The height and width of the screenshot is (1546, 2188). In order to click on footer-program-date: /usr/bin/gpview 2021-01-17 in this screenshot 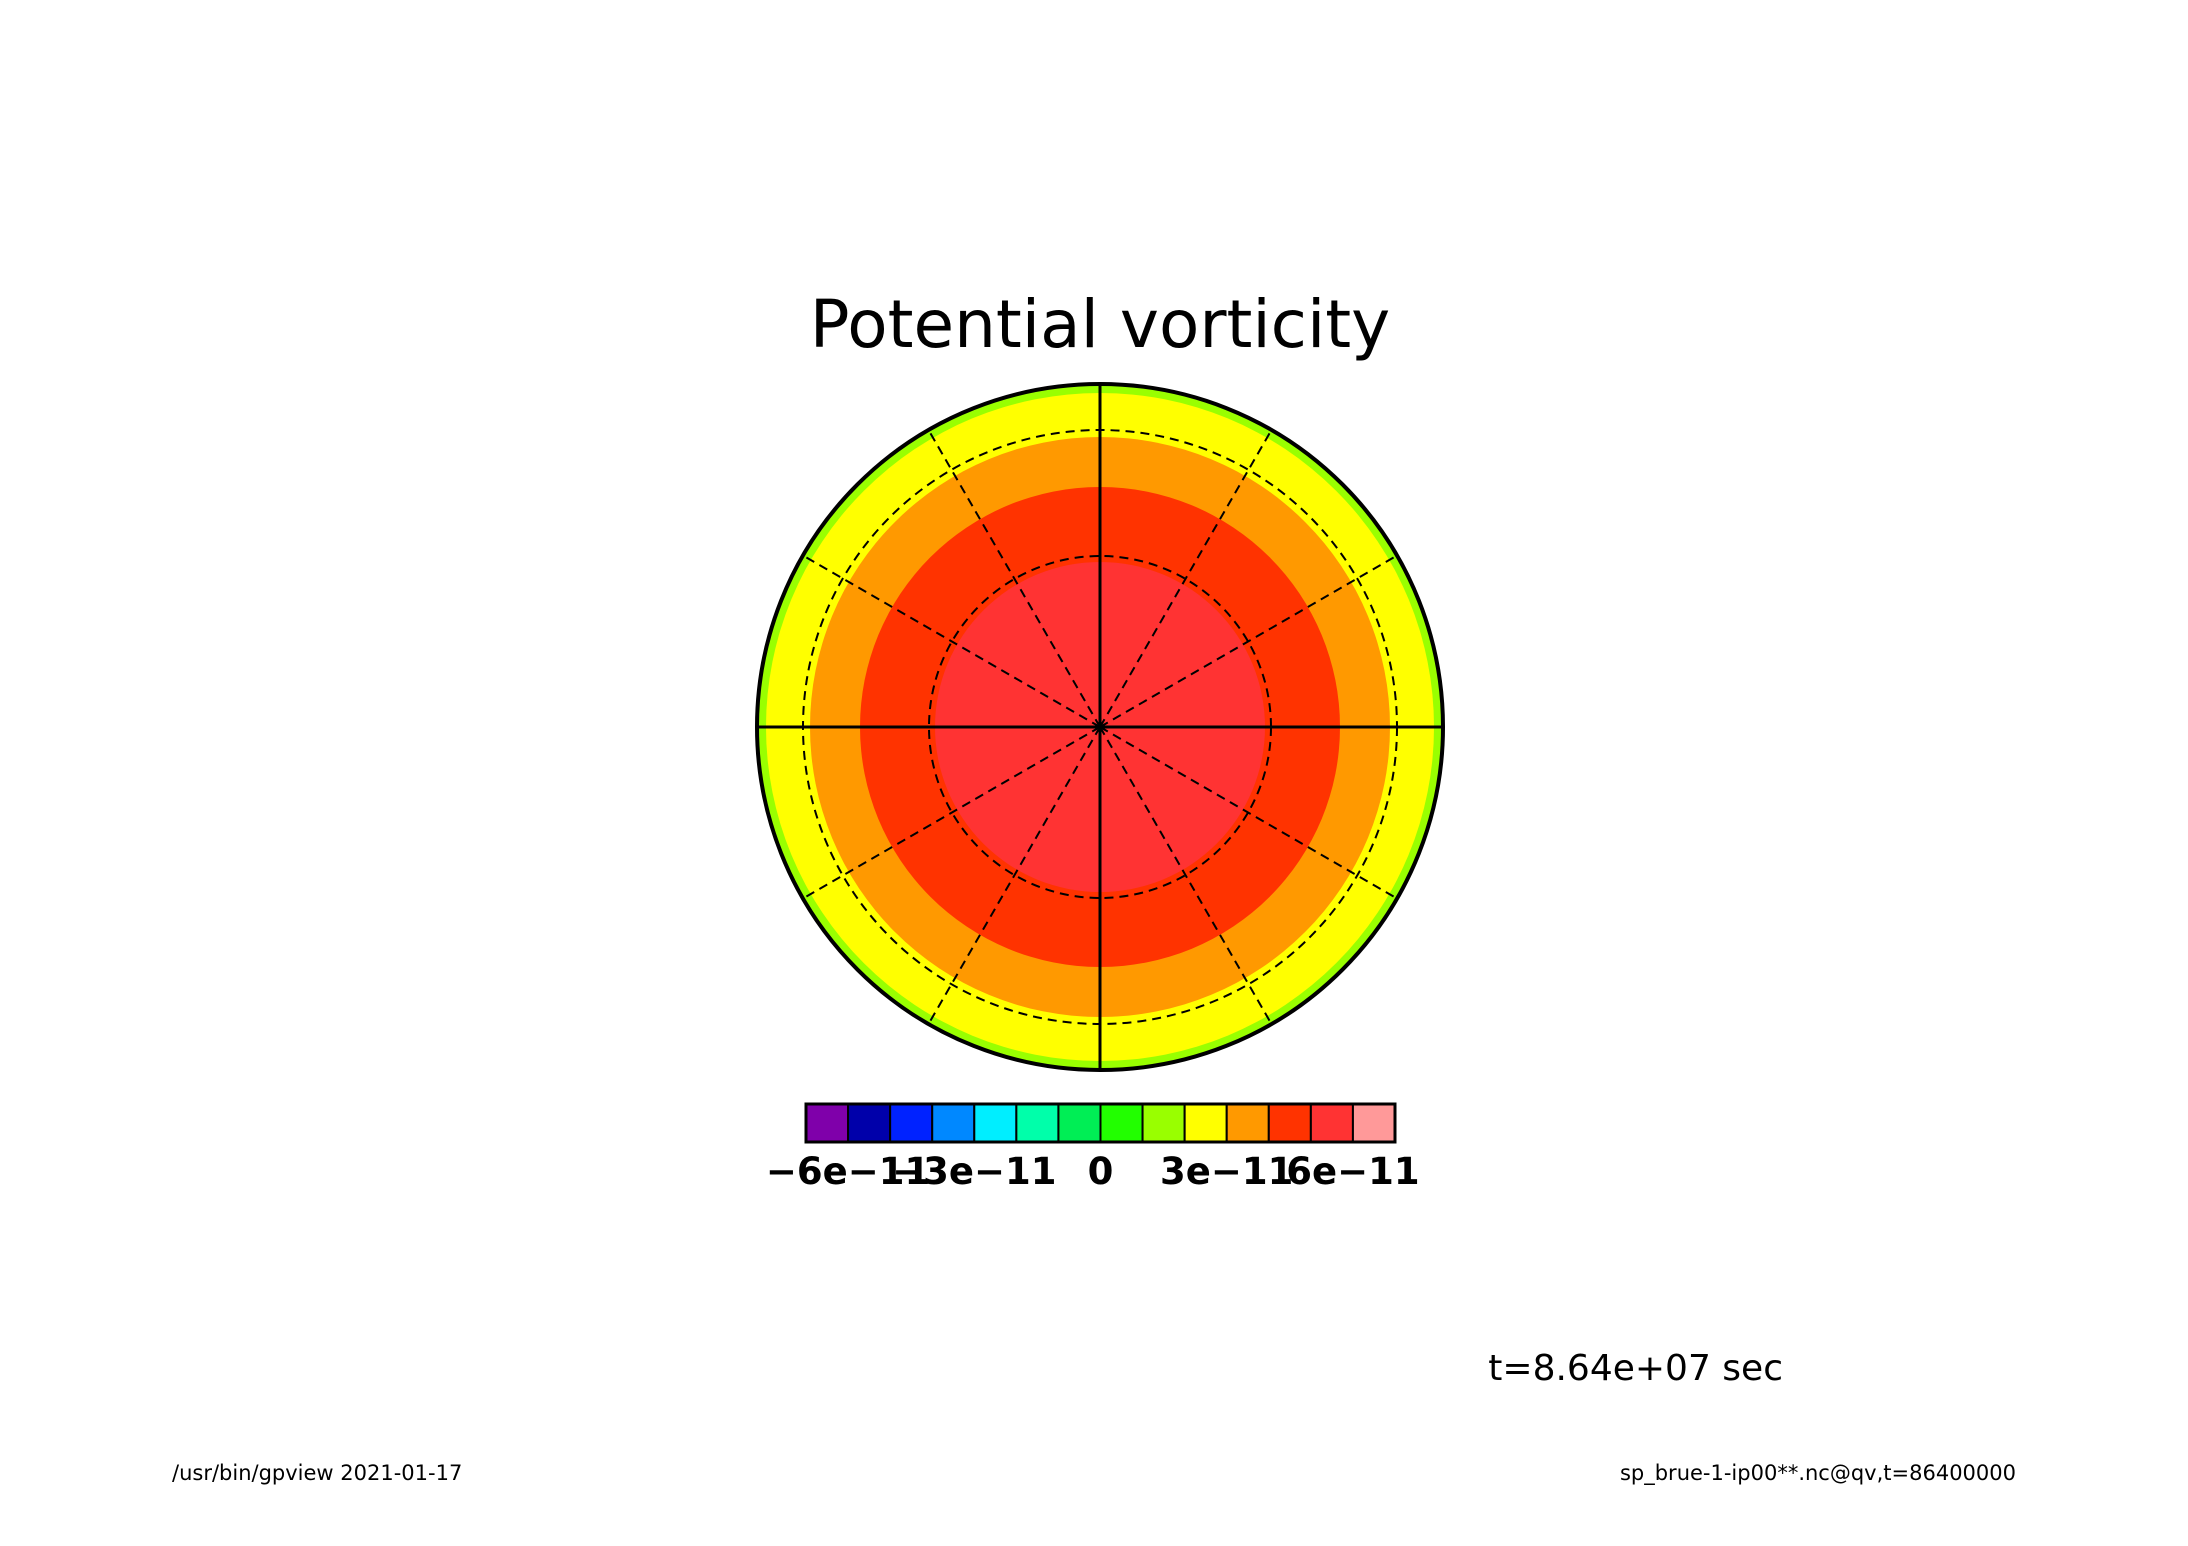, I will do `click(317, 1473)`.